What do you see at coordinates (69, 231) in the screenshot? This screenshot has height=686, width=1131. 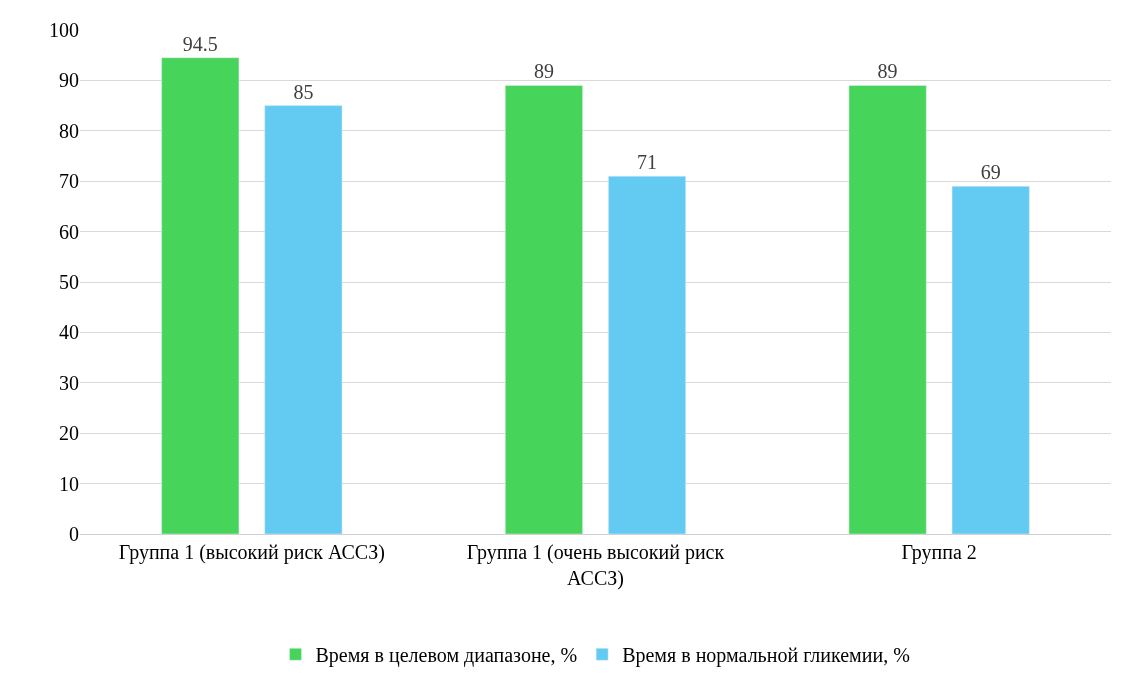 I see `y-tick-label: 60` at bounding box center [69, 231].